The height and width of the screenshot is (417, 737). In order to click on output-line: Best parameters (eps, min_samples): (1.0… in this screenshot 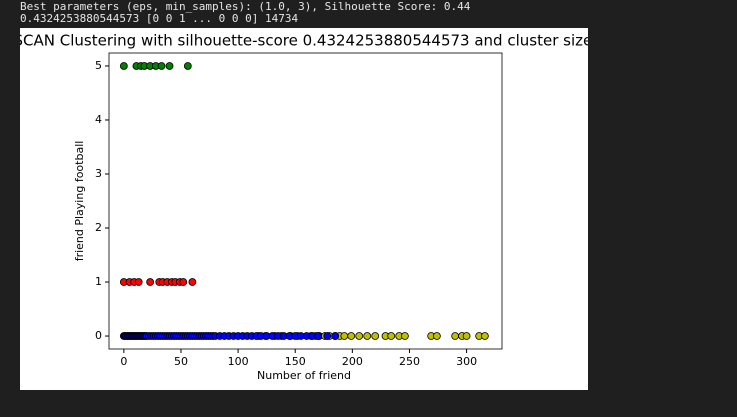, I will do `click(245, 6)`.